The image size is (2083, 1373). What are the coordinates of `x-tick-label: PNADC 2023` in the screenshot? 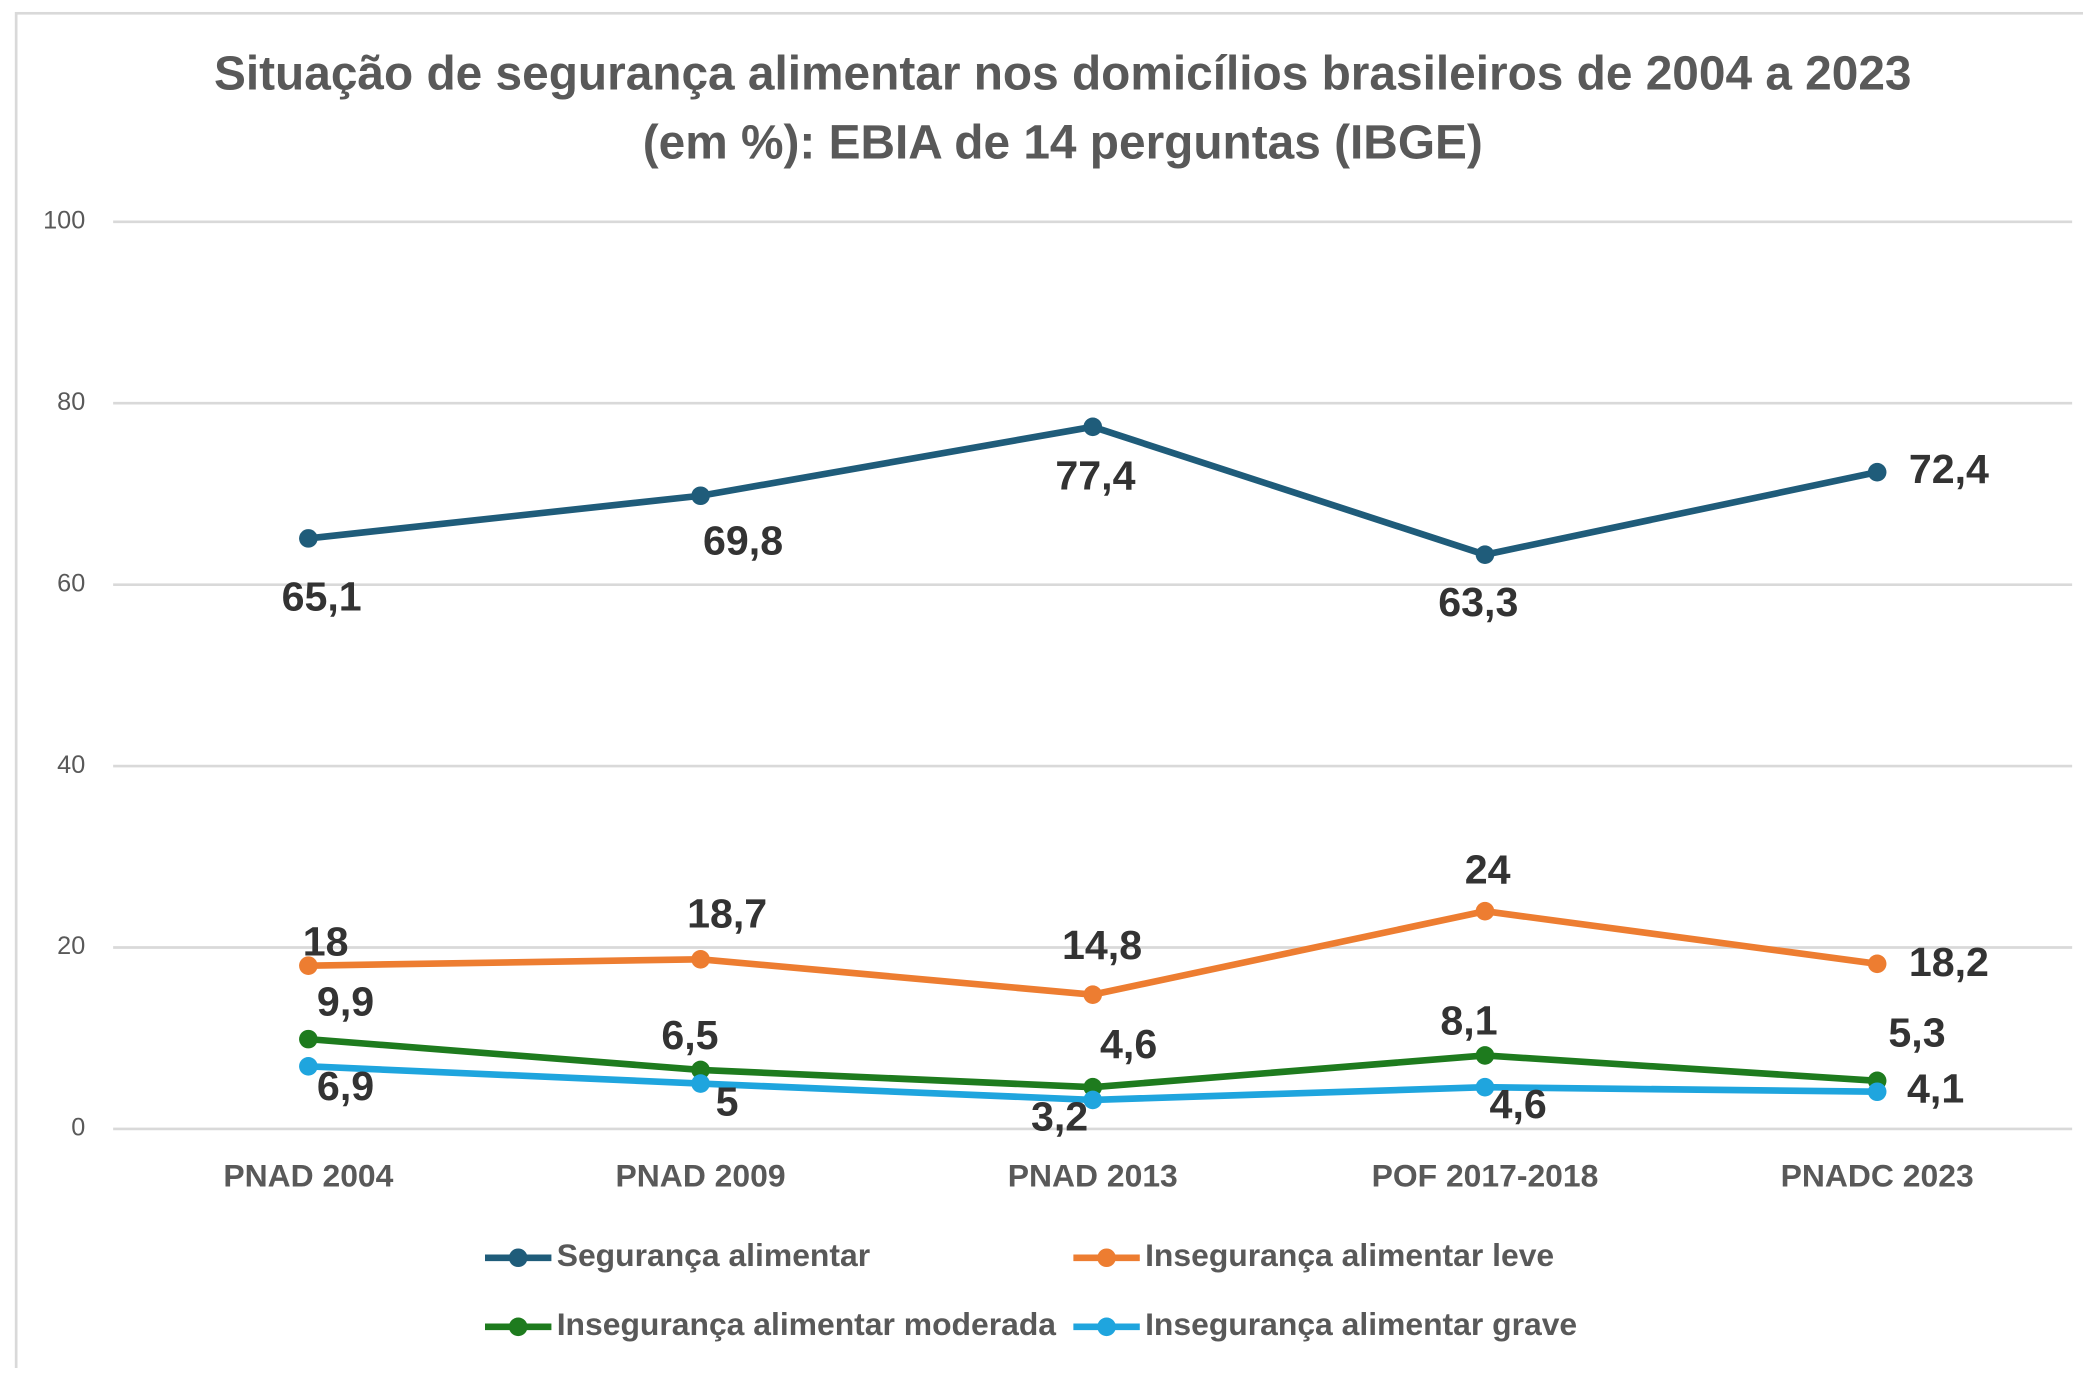 It's located at (1877, 1175).